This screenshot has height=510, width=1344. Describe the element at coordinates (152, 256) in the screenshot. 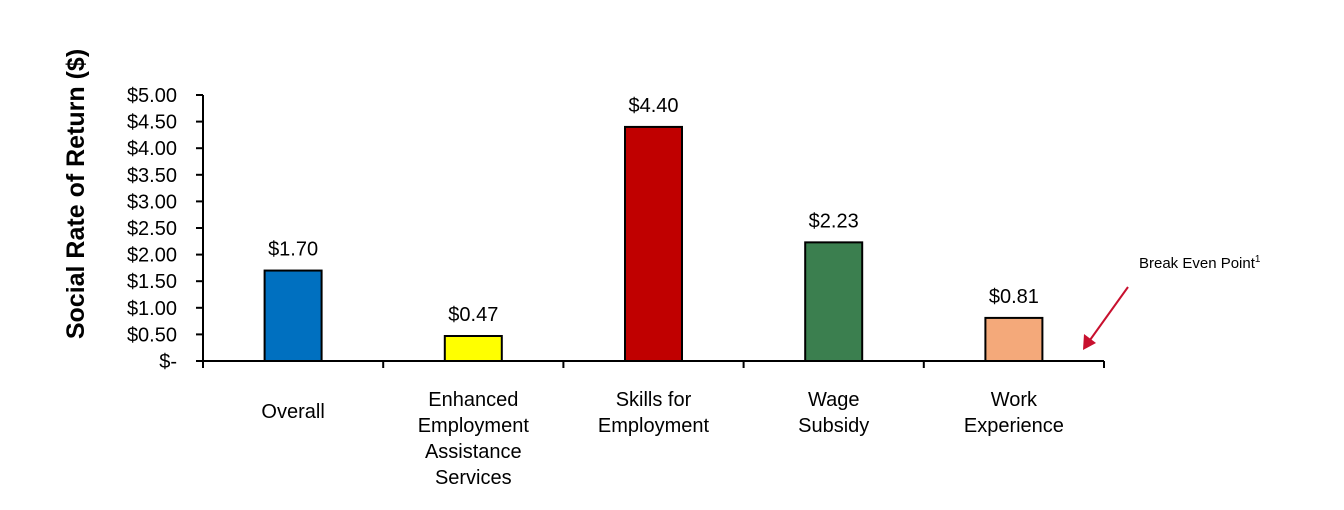

I see `y-tick-label: $2.00` at that location.